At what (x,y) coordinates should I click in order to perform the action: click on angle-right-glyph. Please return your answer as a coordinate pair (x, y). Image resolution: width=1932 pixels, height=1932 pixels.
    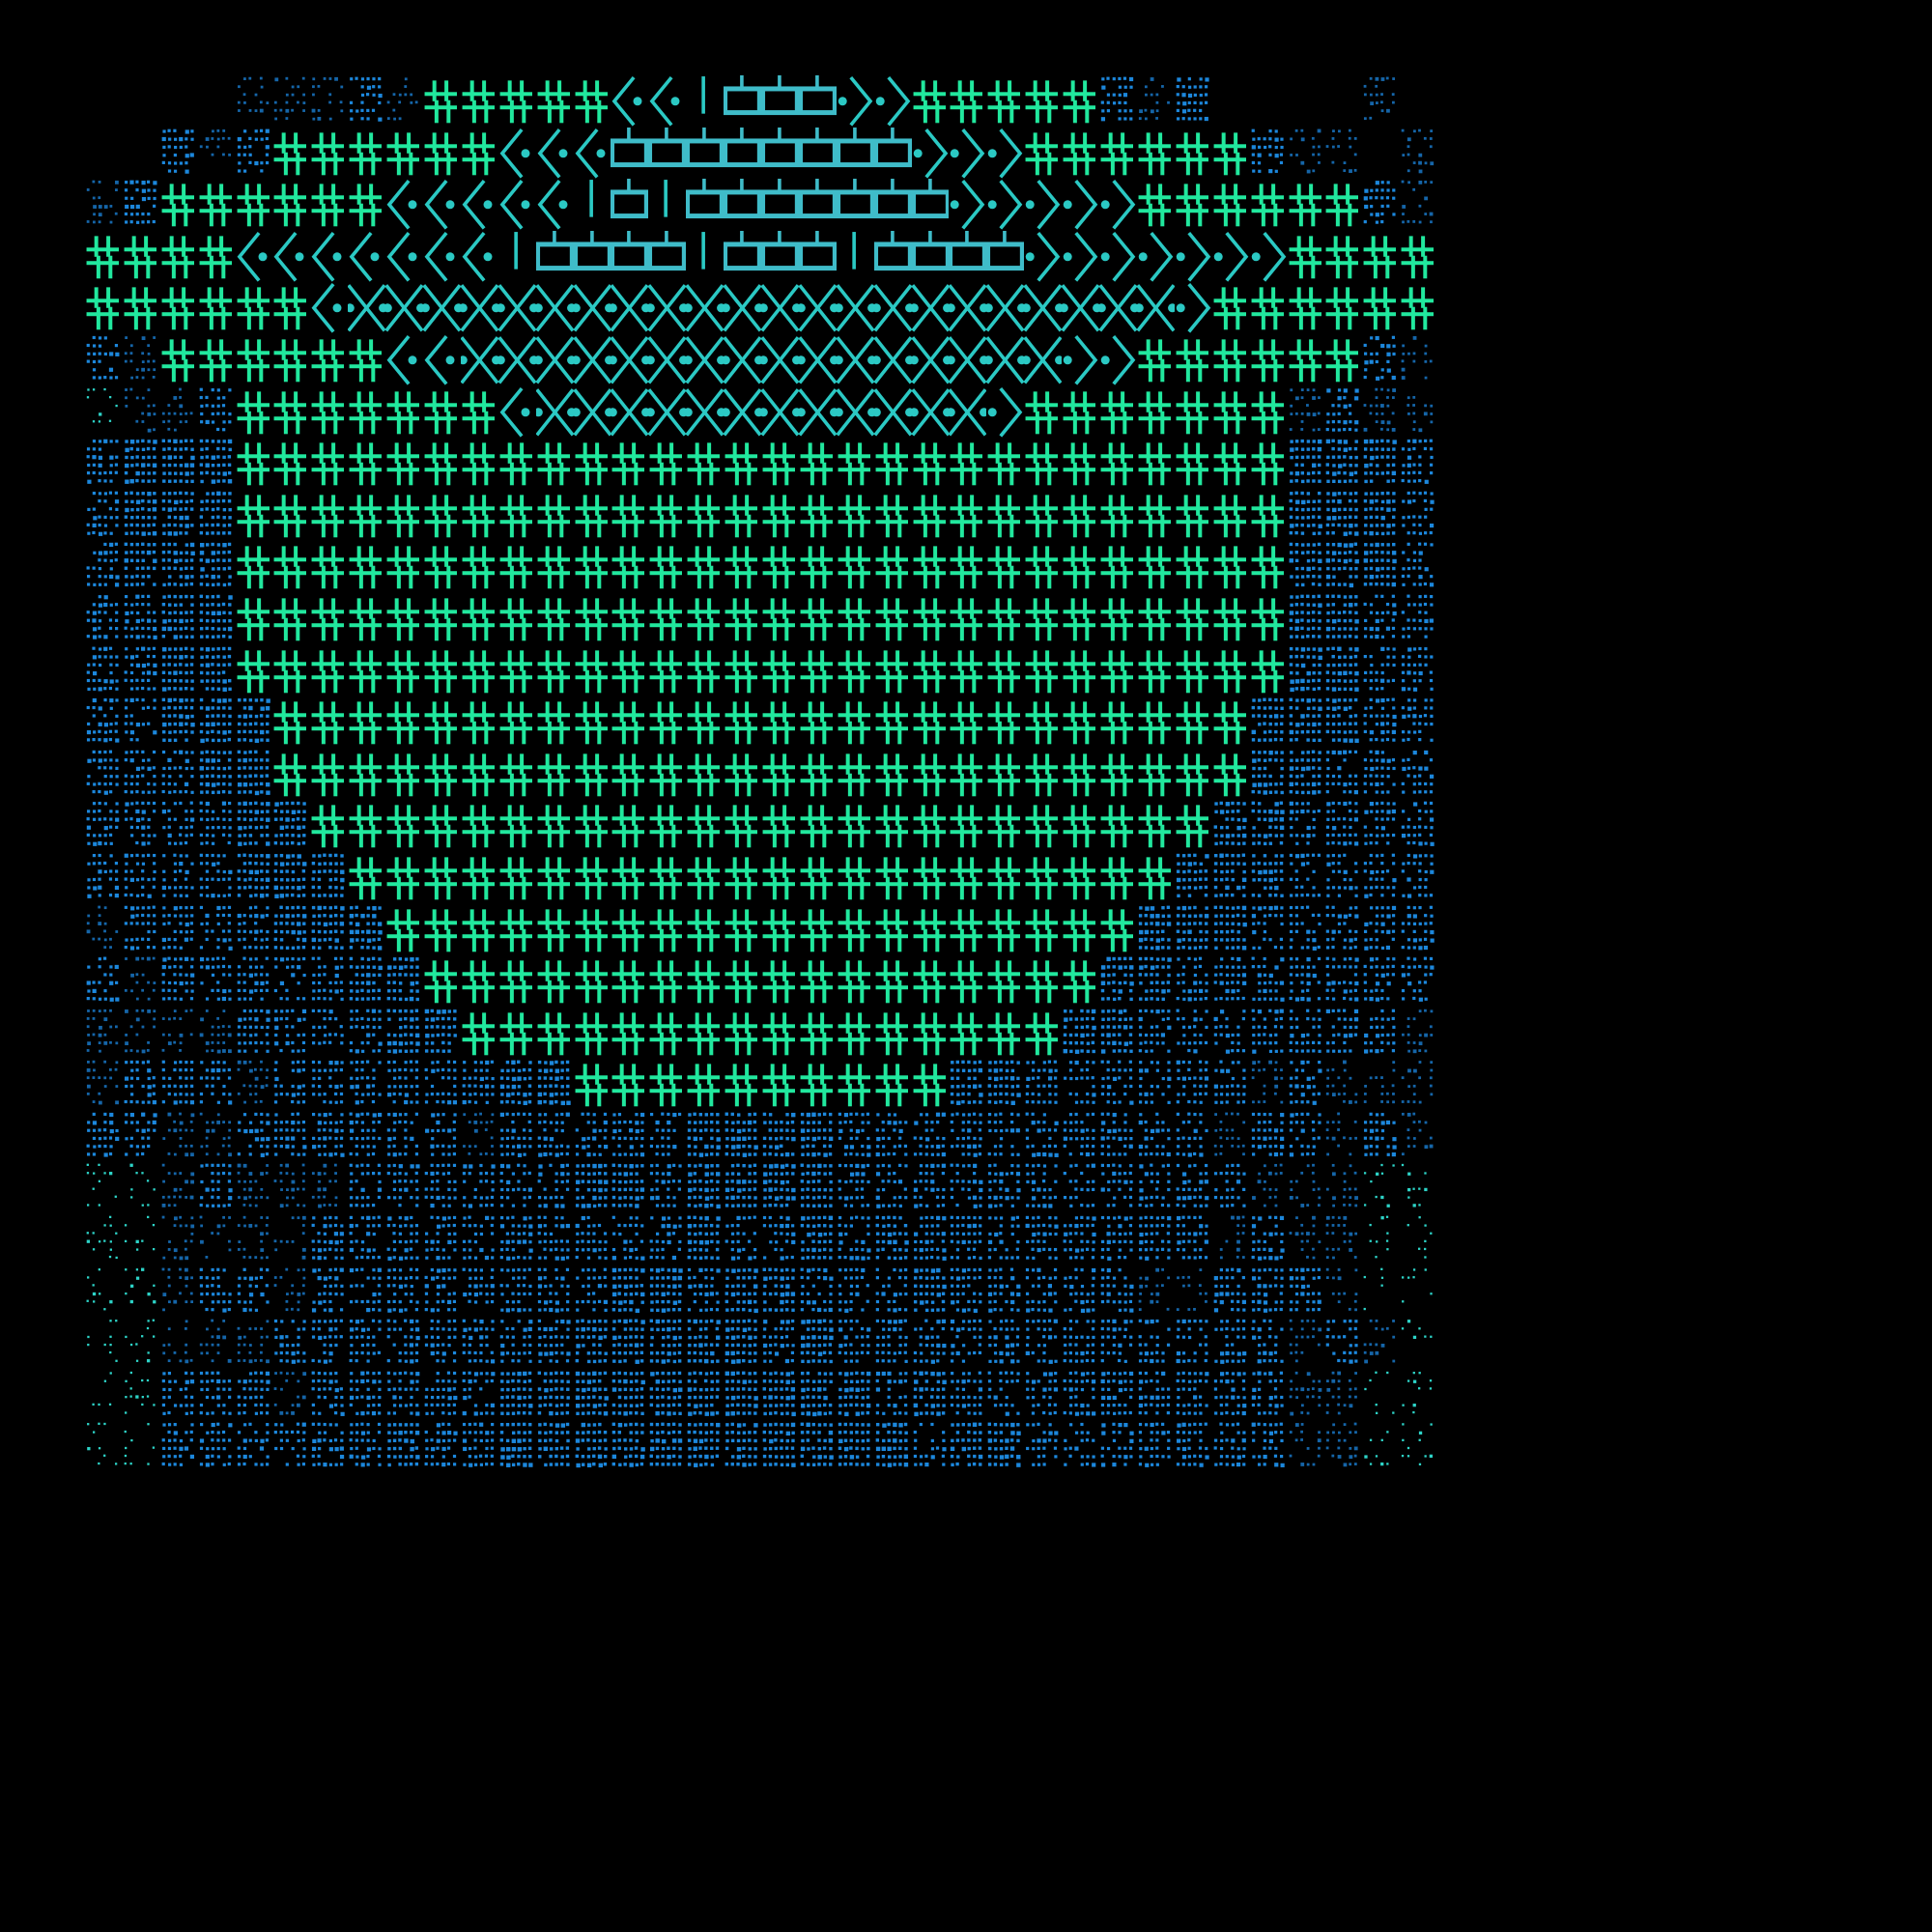
    Looking at the image, I should click on (1118, 257).